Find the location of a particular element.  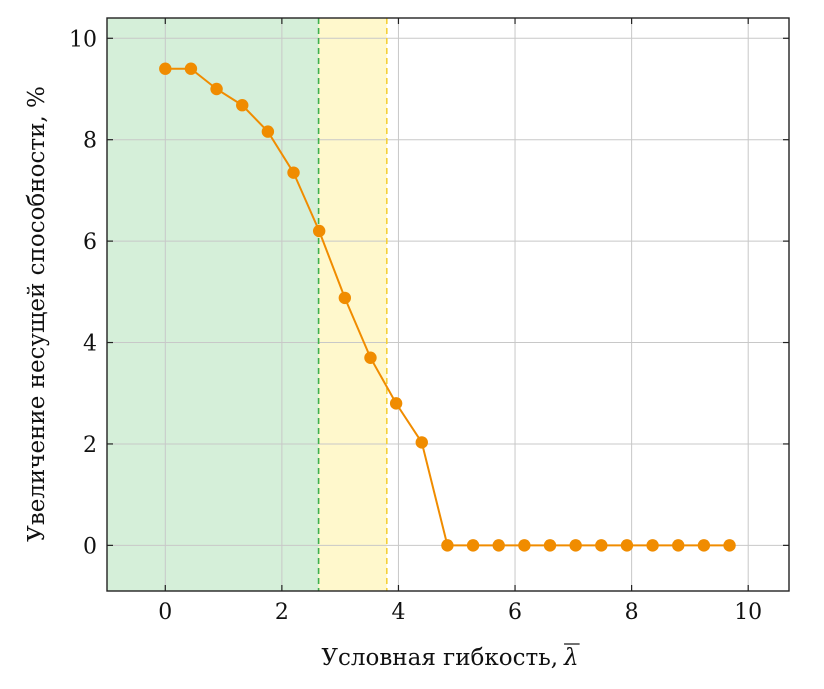

x-tick-label: 10 is located at coordinates (748, 612).